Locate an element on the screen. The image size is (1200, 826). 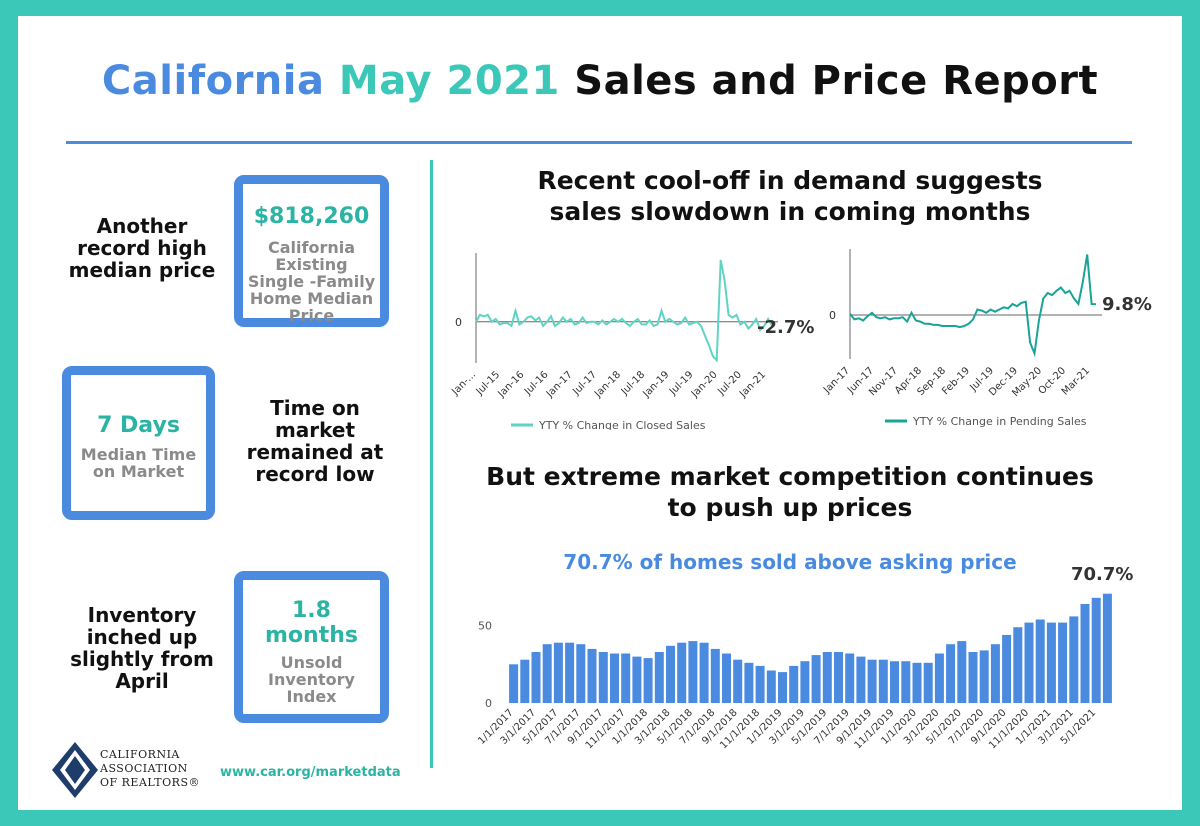
inventory-box: 1.8 months Unsold Inventory Index is located at coordinates (311, 647).